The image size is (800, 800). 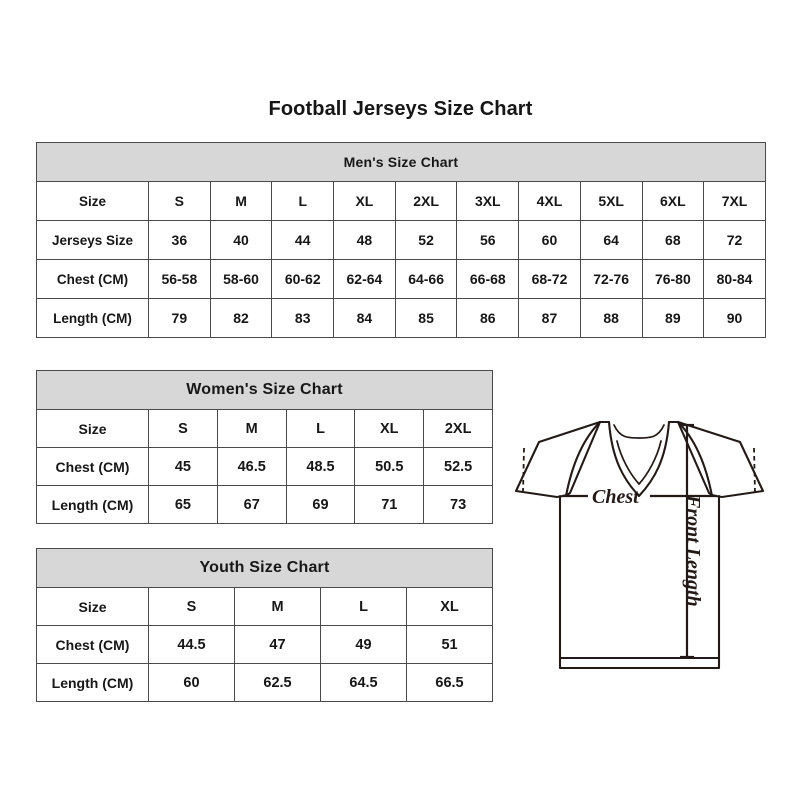 I want to click on table-row: Chest (CM) 45 46.5 48.5 50.5 52.5, so click(x=265, y=466).